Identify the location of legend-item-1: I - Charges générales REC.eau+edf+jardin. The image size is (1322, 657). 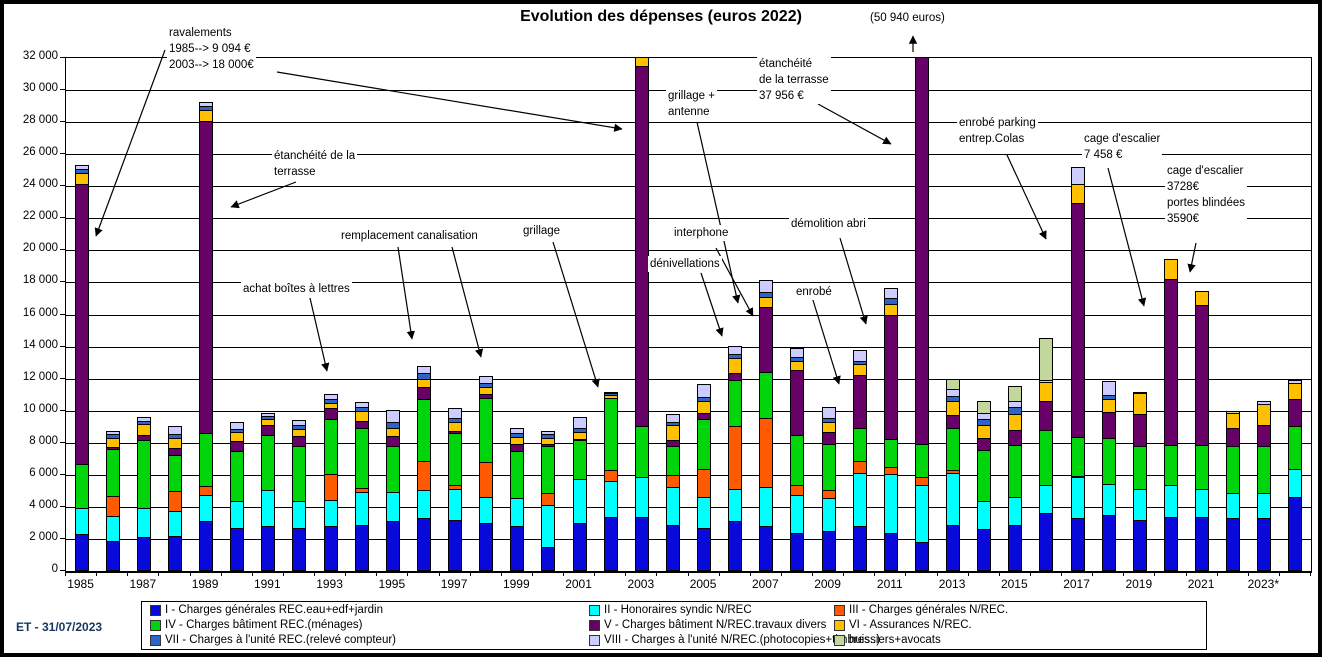
(266, 610).